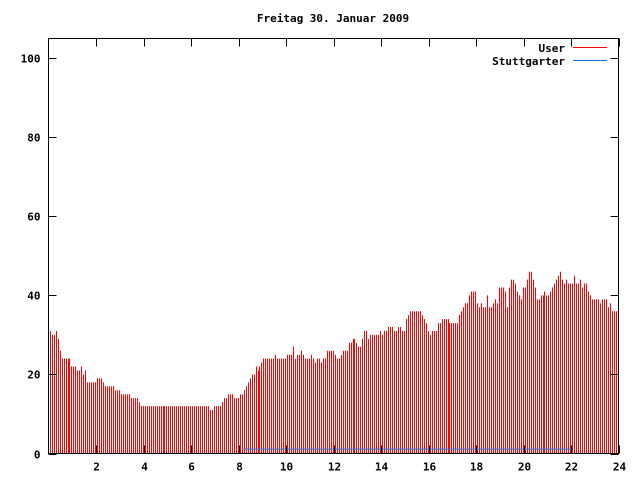  Describe the element at coordinates (31, 59) in the screenshot. I see `y-tick-label: 100` at that location.